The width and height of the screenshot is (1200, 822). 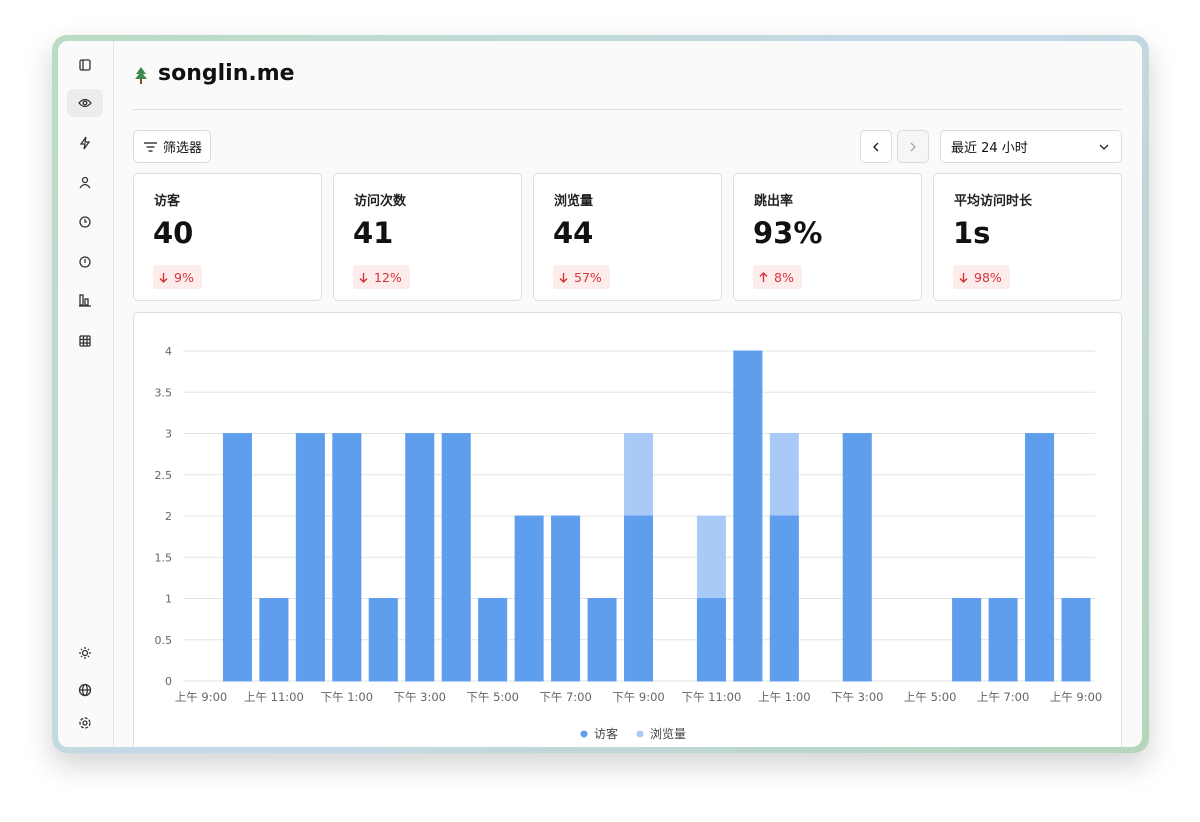 What do you see at coordinates (168, 599) in the screenshot?
I see `y-tick-label: 1` at bounding box center [168, 599].